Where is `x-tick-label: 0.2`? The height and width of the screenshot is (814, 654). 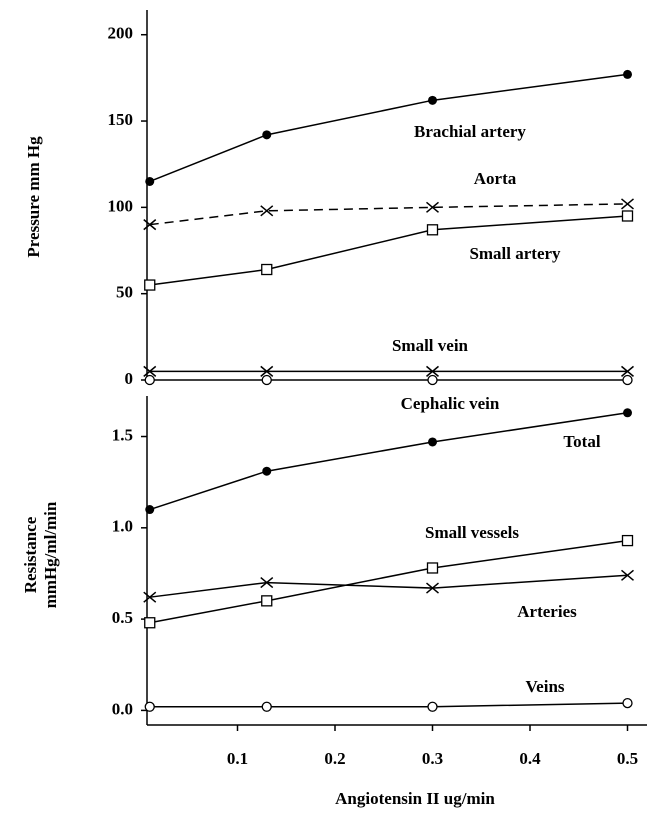 x-tick-label: 0.2 is located at coordinates (334, 758).